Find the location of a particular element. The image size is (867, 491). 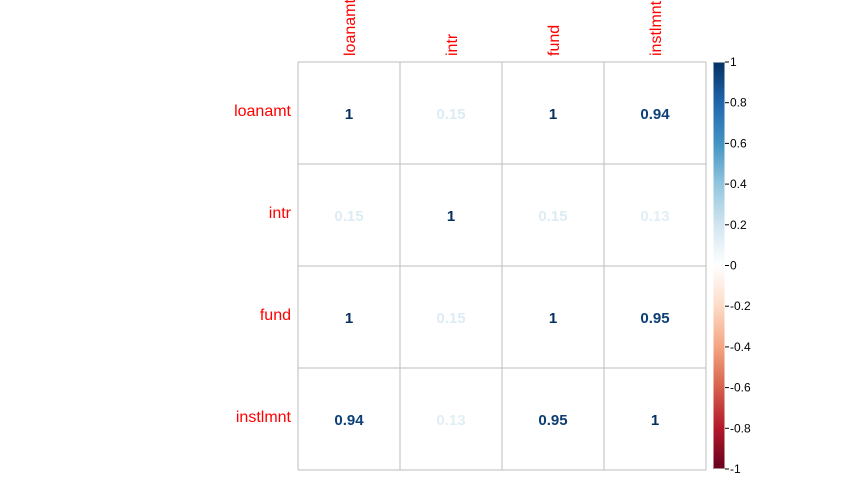

colorbar-tick-label: 0.4 is located at coordinates (738, 184).